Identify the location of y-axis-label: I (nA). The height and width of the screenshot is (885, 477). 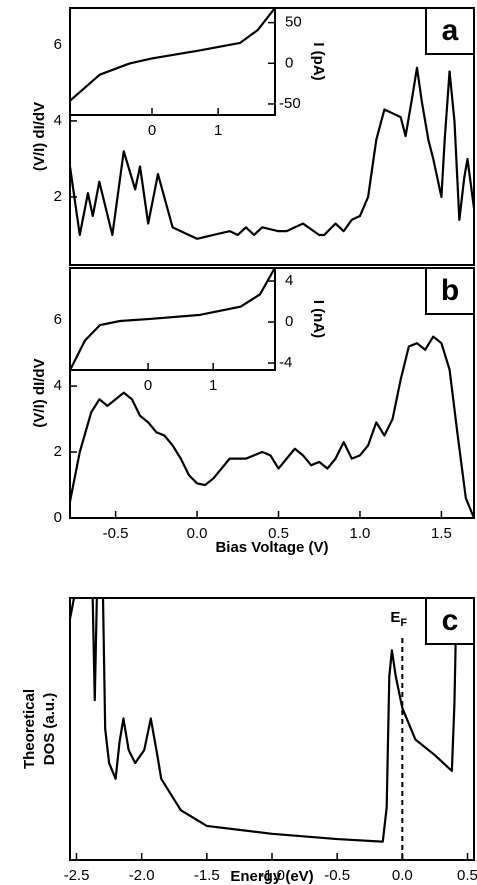
(318, 319).